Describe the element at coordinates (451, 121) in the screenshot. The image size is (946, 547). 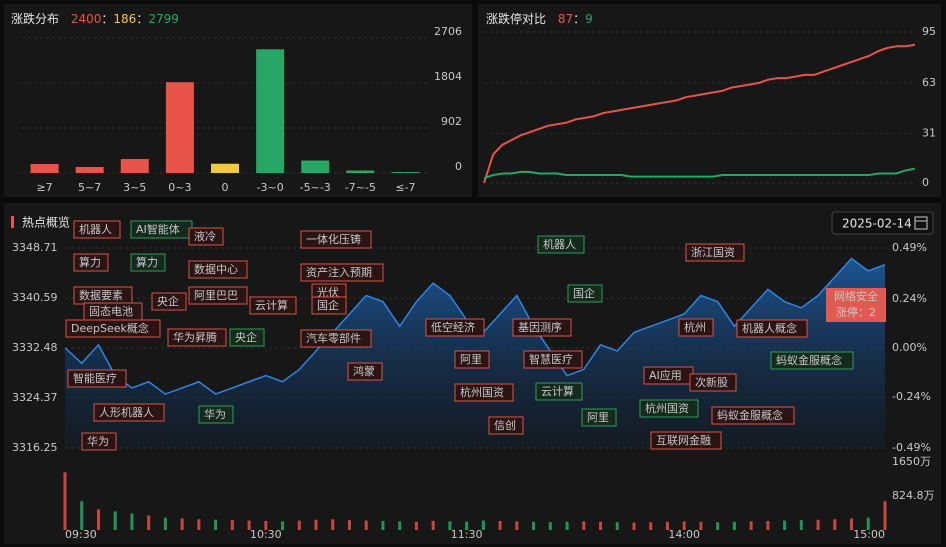
I see `y-tick-label: 902` at that location.